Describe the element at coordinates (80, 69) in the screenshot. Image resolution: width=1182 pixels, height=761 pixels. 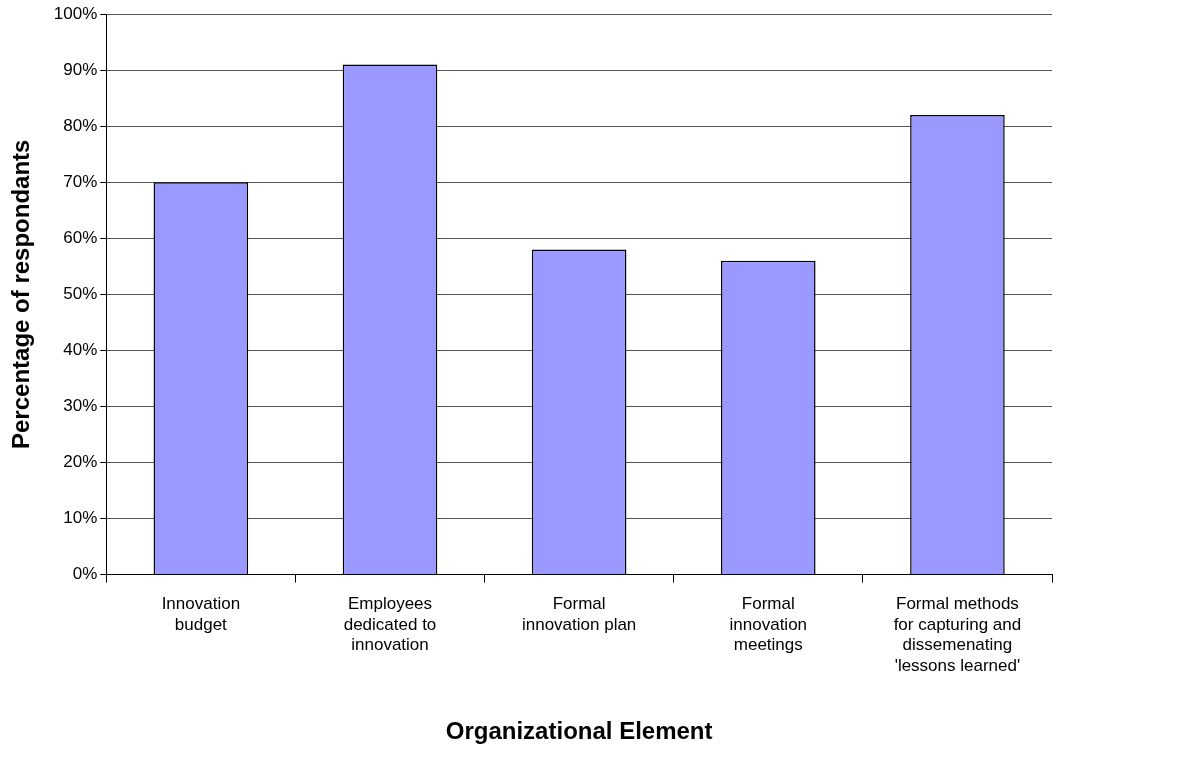
I see `y-tick-label: 90%` at that location.